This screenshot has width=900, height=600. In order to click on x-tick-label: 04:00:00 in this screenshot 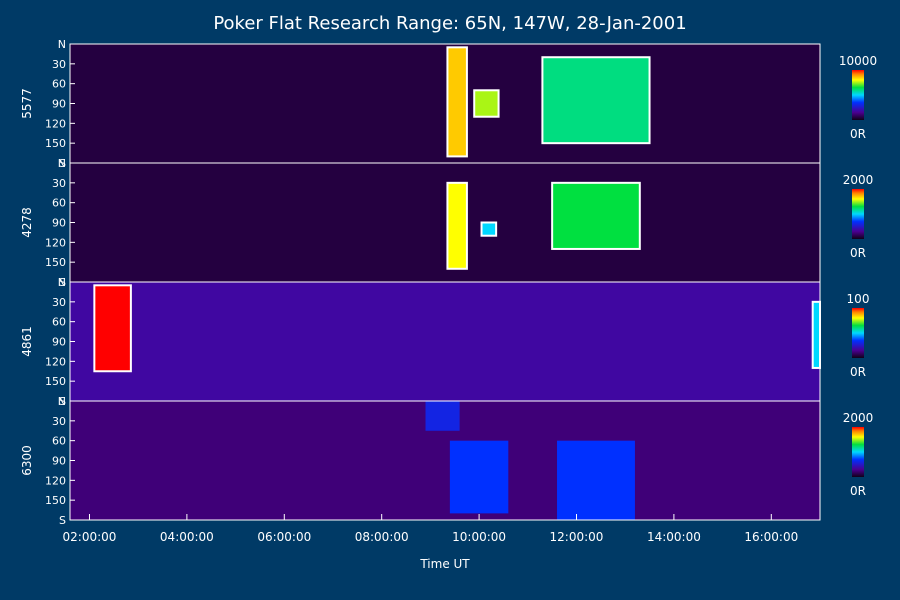, I will do `click(187, 537)`.